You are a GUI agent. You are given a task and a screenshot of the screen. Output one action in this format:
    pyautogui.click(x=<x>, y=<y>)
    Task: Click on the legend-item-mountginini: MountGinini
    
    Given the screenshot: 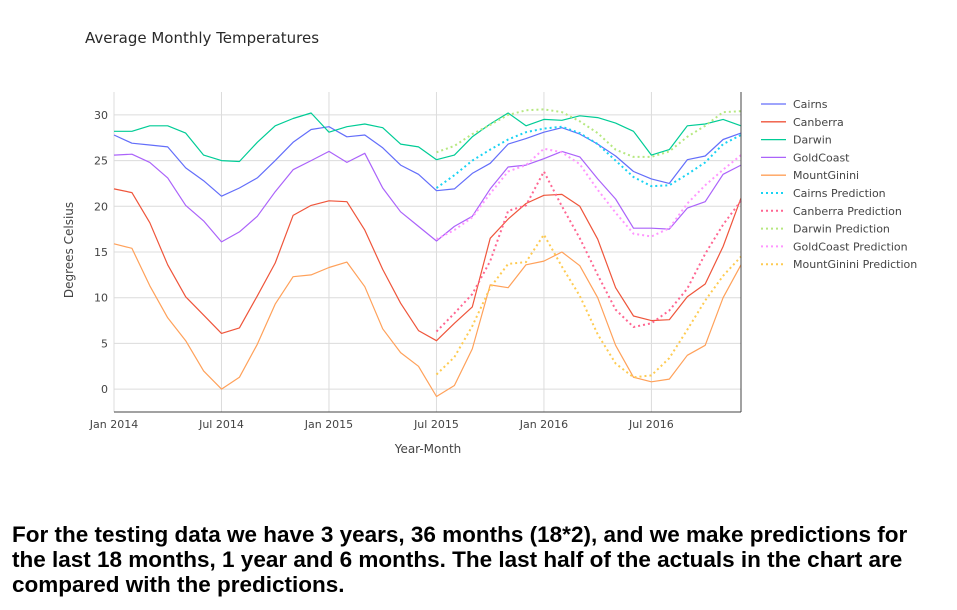 What is the action you would take?
    pyautogui.click(x=810, y=175)
    